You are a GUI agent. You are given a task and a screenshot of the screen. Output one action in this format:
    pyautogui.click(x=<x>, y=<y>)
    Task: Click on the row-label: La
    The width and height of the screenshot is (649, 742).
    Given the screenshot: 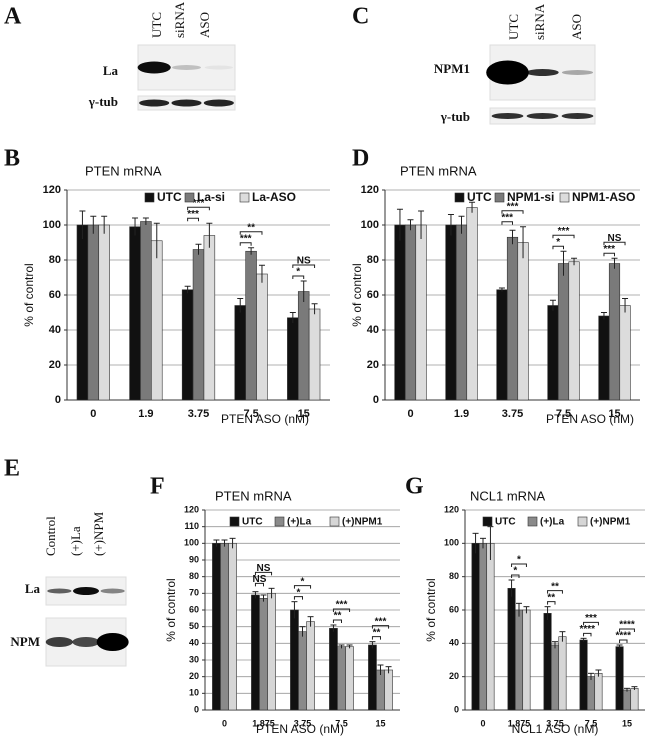 What is the action you would take?
    pyautogui.click(x=111, y=70)
    